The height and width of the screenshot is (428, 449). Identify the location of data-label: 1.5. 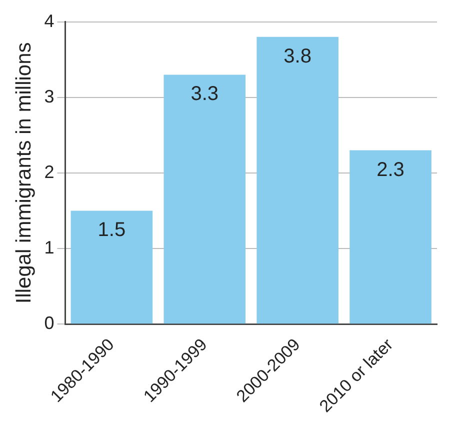
(112, 230).